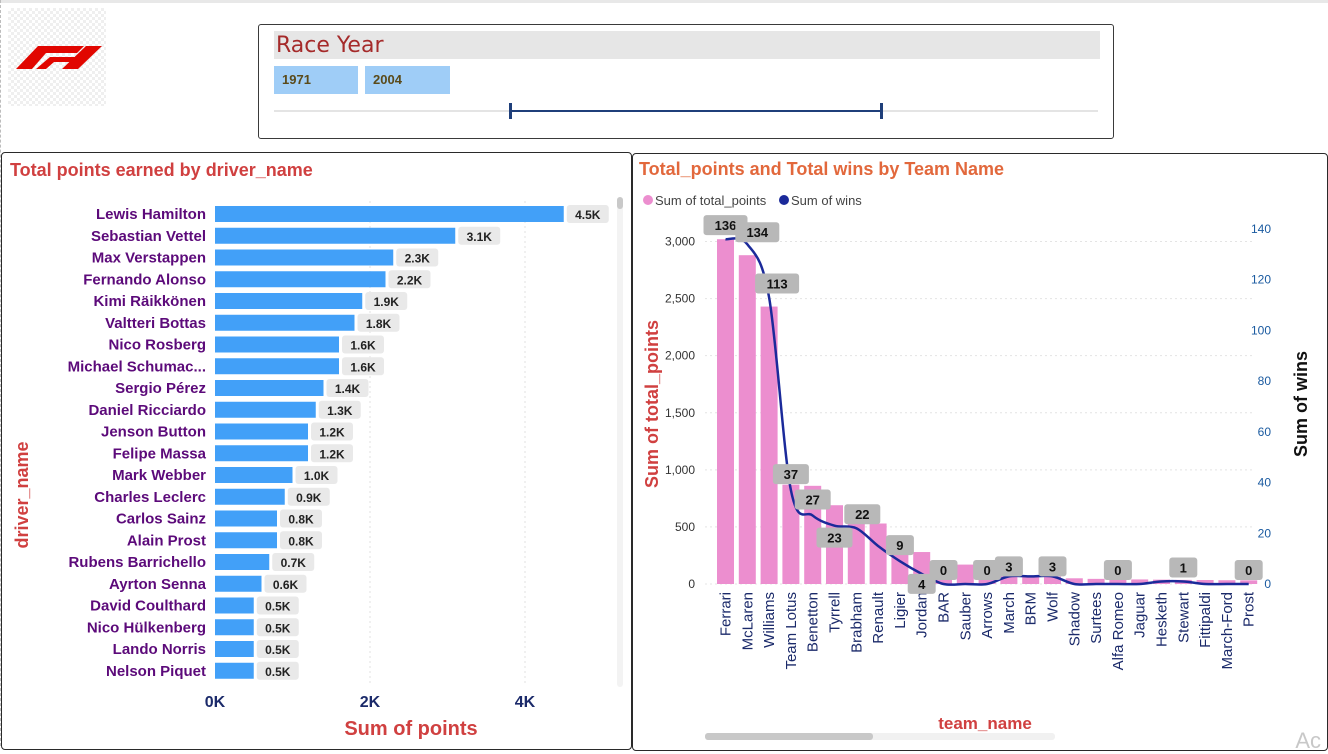 This screenshot has height=754, width=1328. I want to click on win-data-label: 37, so click(791, 474).